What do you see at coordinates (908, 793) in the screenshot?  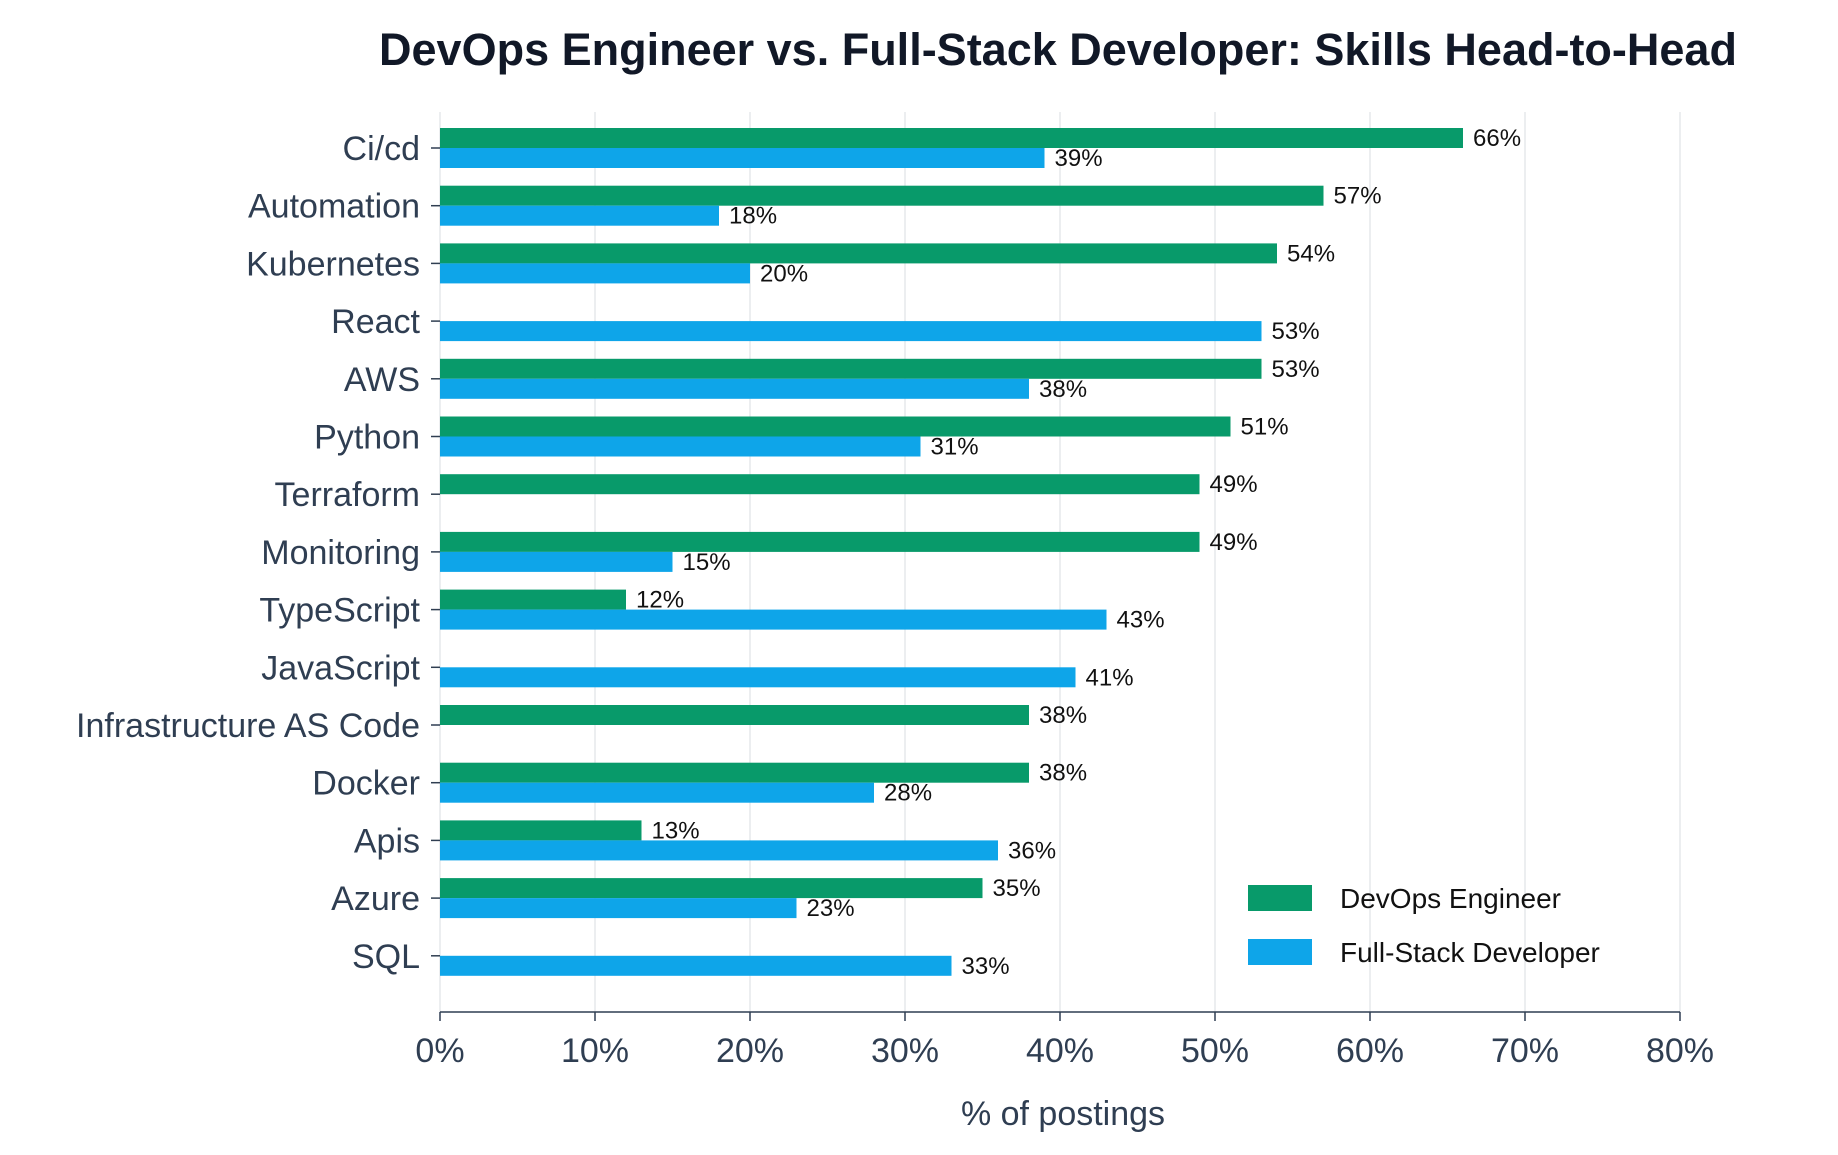 I see `data-label: 28%` at bounding box center [908, 793].